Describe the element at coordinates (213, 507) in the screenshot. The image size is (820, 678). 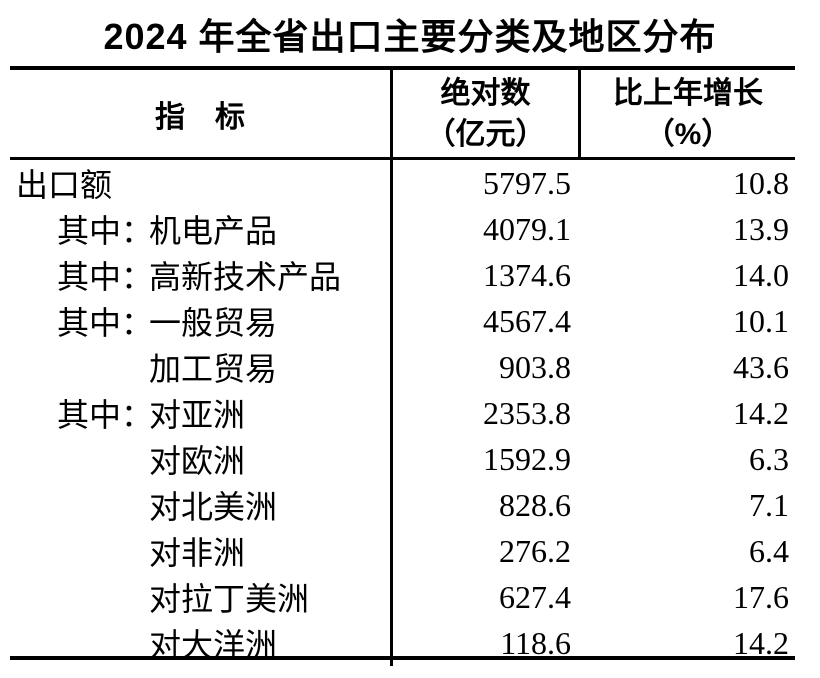
I see `row-name: 对北美洲` at that location.